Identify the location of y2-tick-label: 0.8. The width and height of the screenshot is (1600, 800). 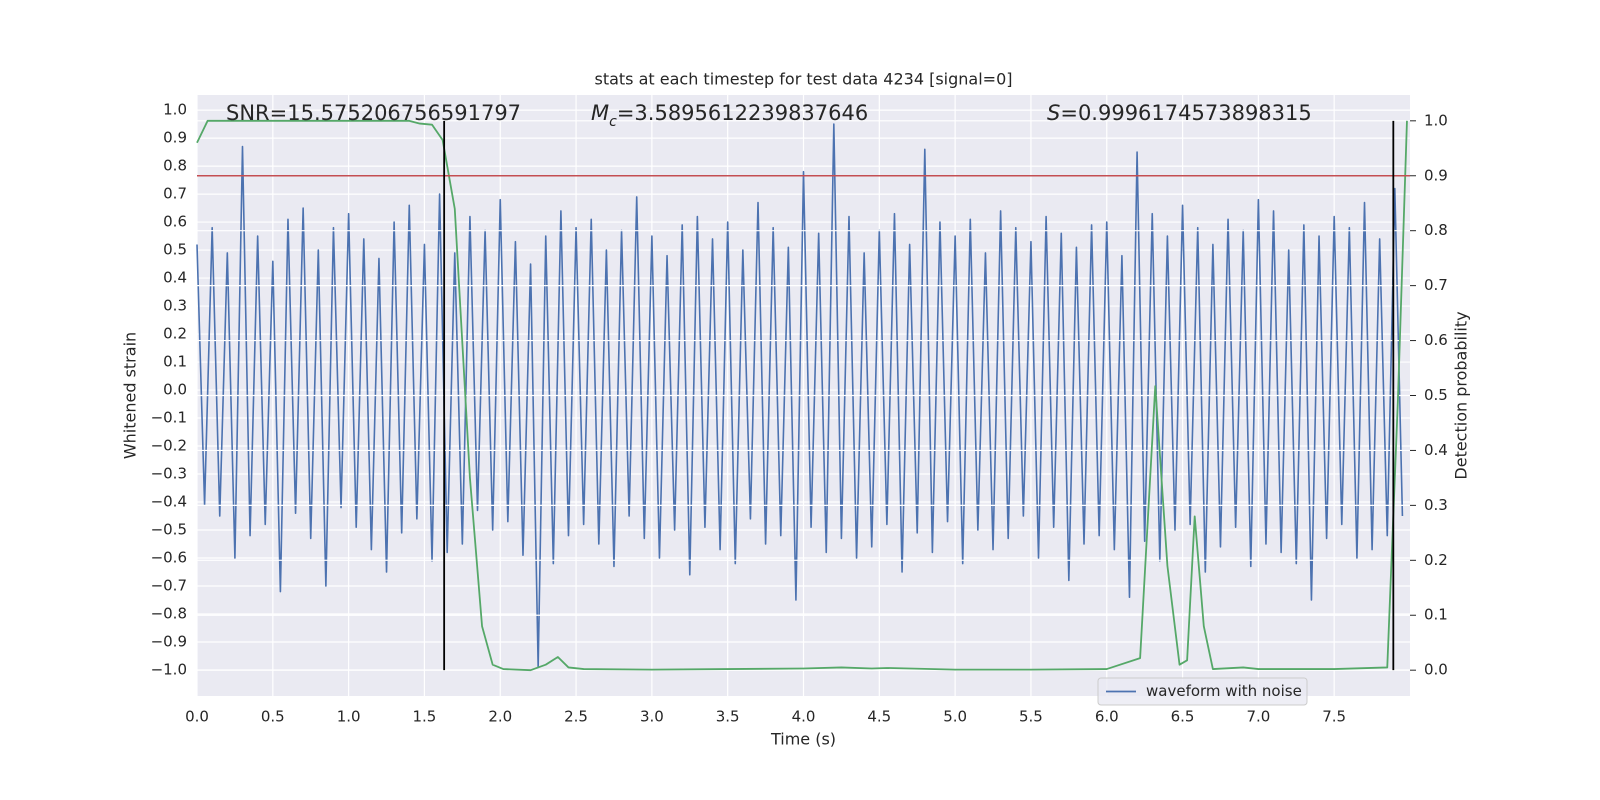
(1436, 230).